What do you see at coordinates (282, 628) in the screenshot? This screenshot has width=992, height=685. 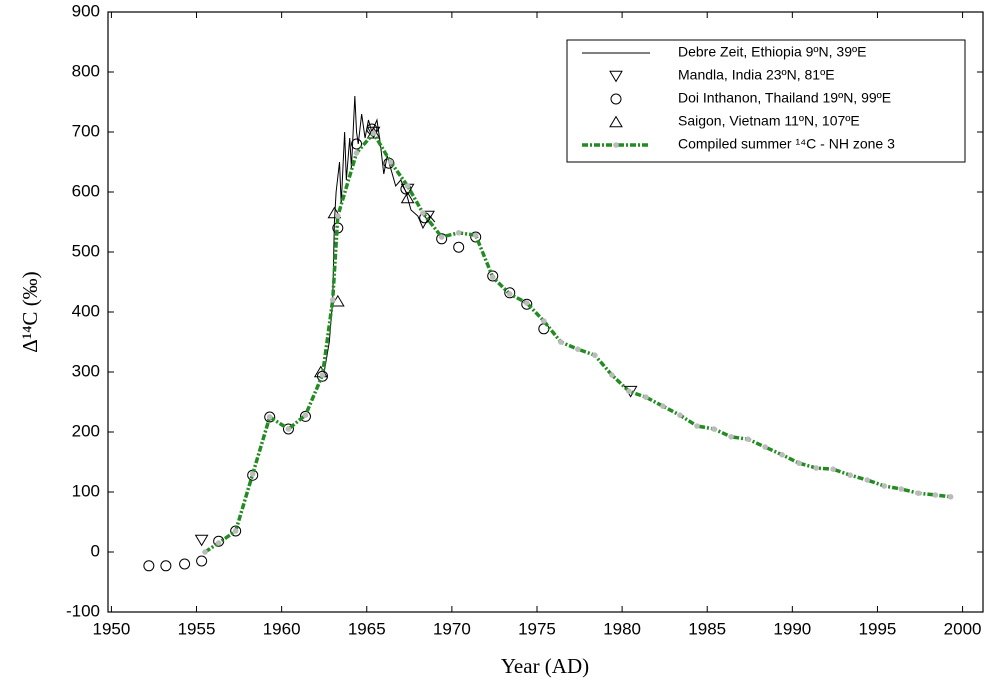 I see `x-tick-label: 1960` at bounding box center [282, 628].